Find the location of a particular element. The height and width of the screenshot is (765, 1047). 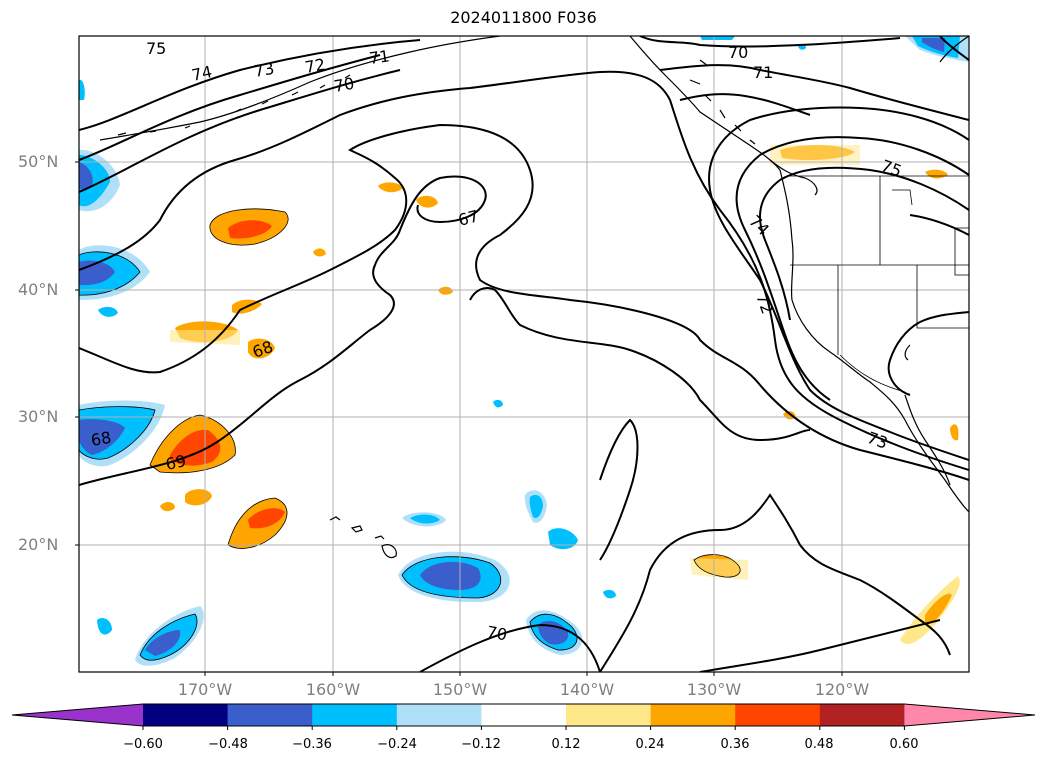

lon-label: 170°W is located at coordinates (205, 689).